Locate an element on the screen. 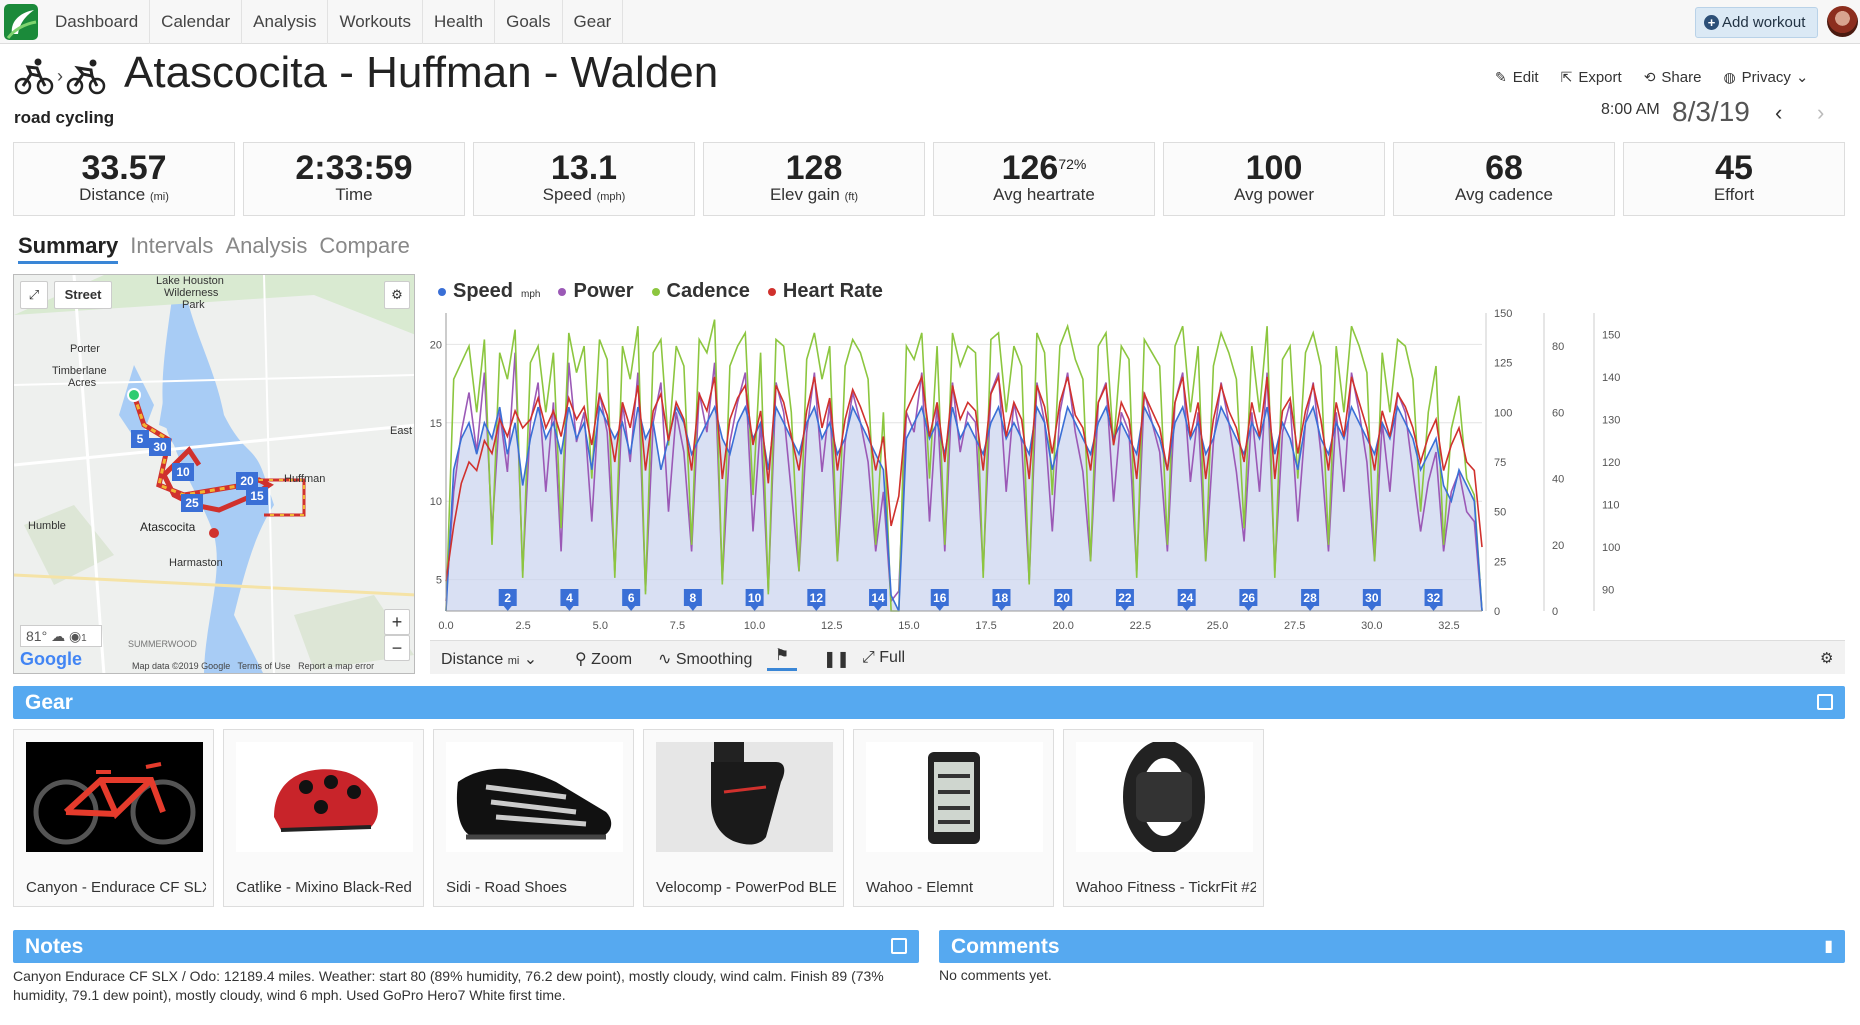  gear-item: Velocomp - PowerPod BLE/ANT+ is located at coordinates (743, 818).